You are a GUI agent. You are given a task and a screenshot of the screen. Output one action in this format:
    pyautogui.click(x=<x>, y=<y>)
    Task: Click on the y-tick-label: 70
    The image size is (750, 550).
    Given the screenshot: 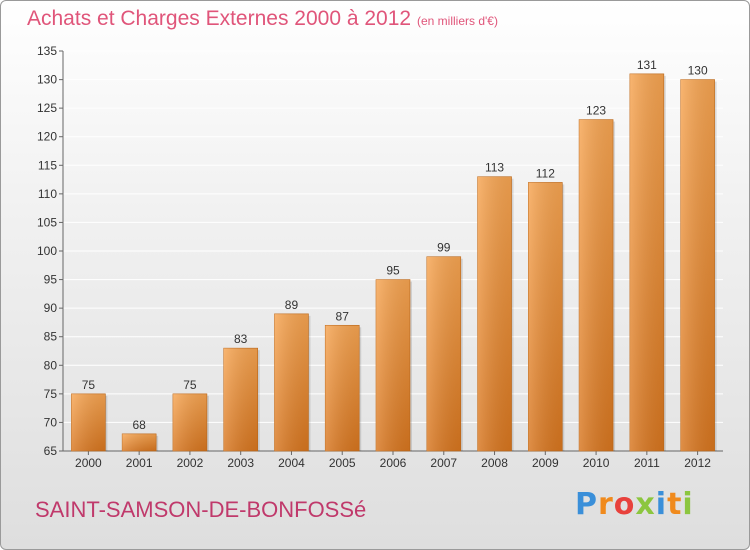 What is the action you would take?
    pyautogui.click(x=51, y=422)
    